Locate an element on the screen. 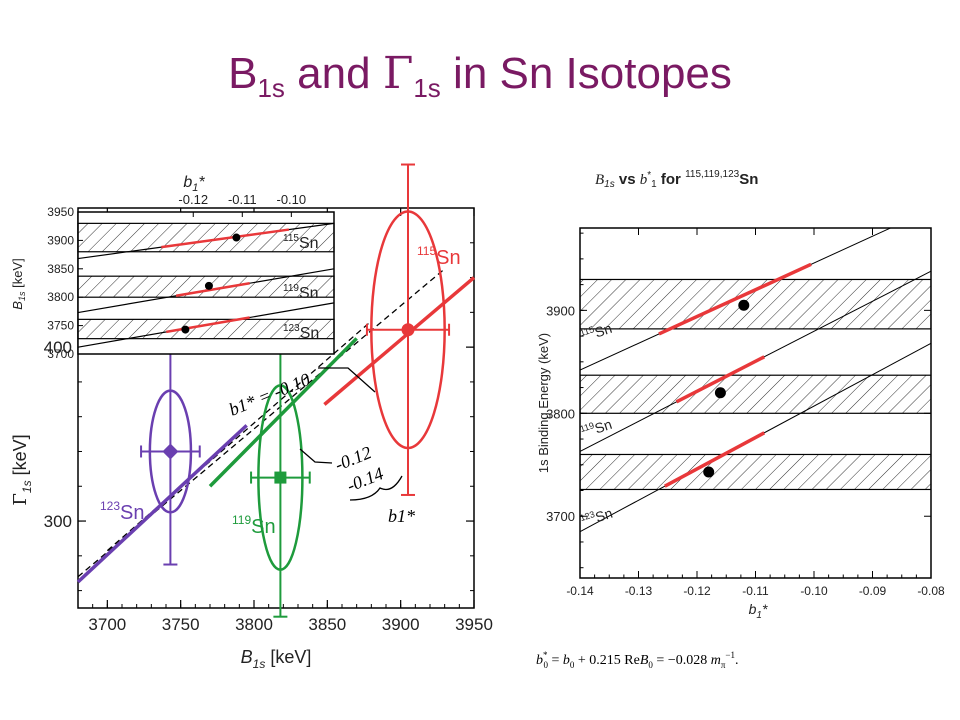  band-119Sn is located at coordinates (755, 394).